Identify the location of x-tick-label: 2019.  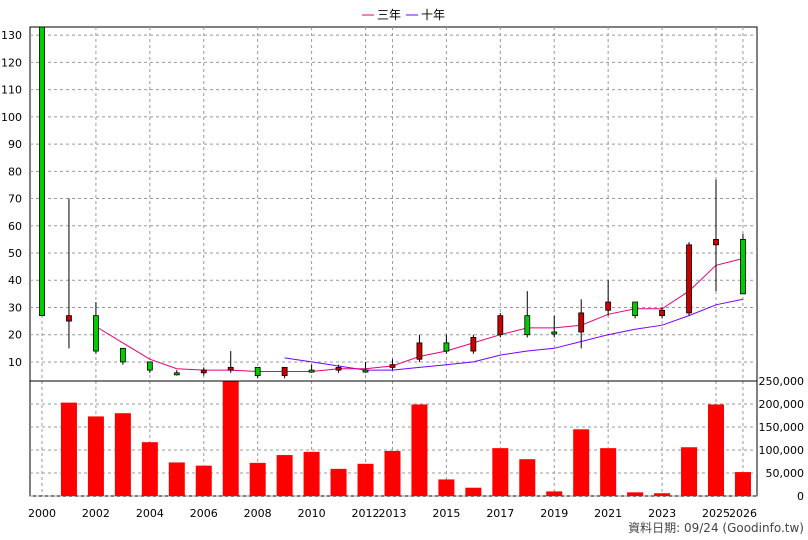
(554, 513).